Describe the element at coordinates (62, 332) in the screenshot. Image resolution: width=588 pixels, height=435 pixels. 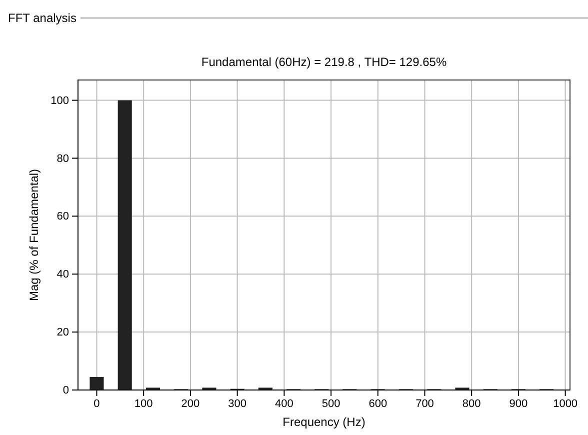
I see `y-tick-label: 20` at that location.